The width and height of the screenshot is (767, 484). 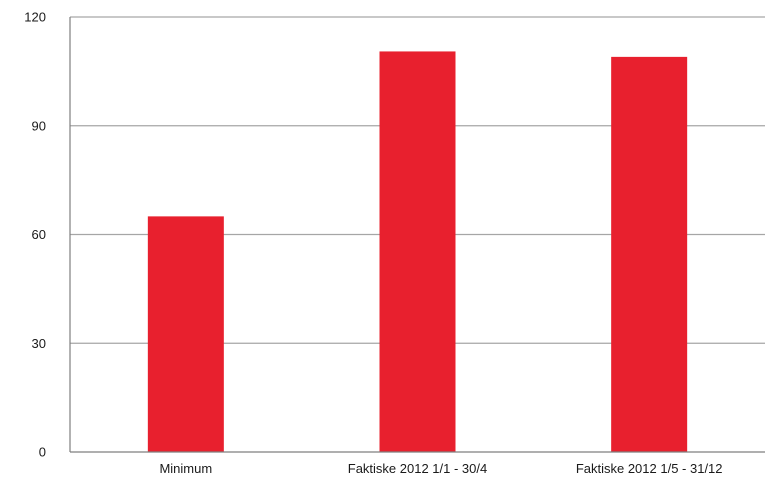 What do you see at coordinates (39, 343) in the screenshot?
I see `y-tick-label: 30` at bounding box center [39, 343].